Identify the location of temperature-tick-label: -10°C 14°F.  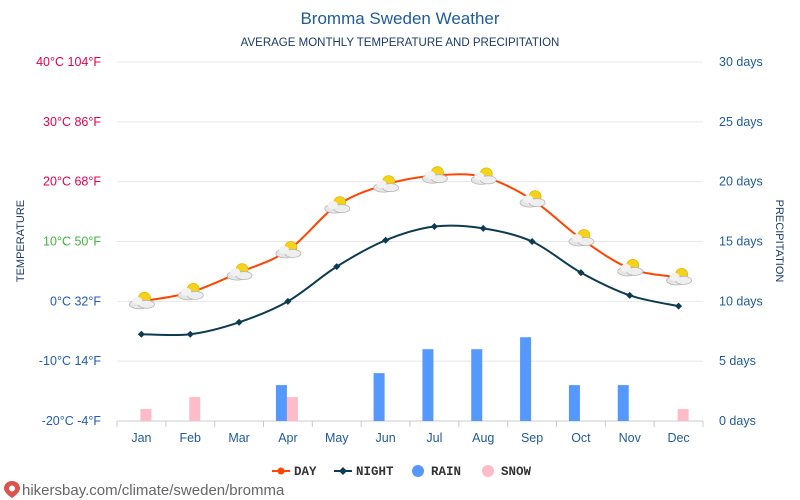
(70, 361).